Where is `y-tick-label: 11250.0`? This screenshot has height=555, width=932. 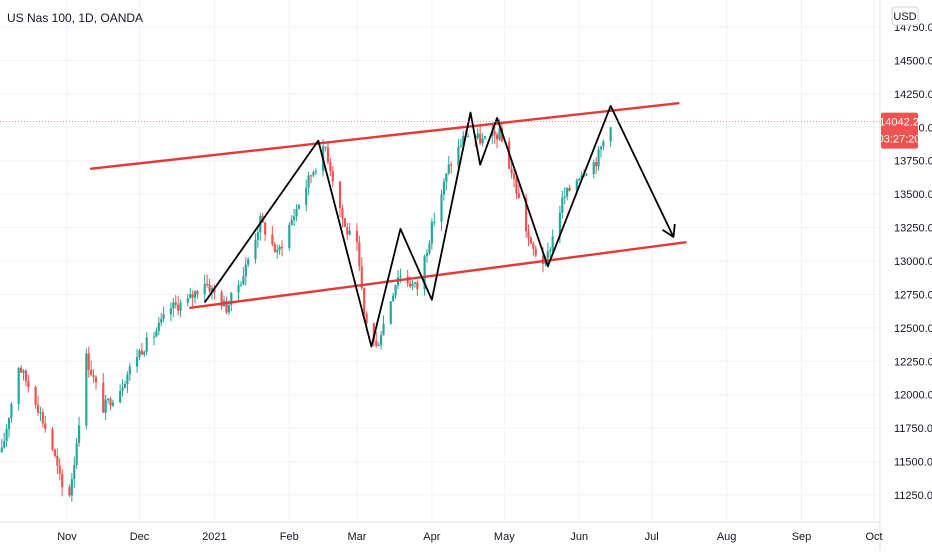
y-tick-label: 11250.0 is located at coordinates (913, 496).